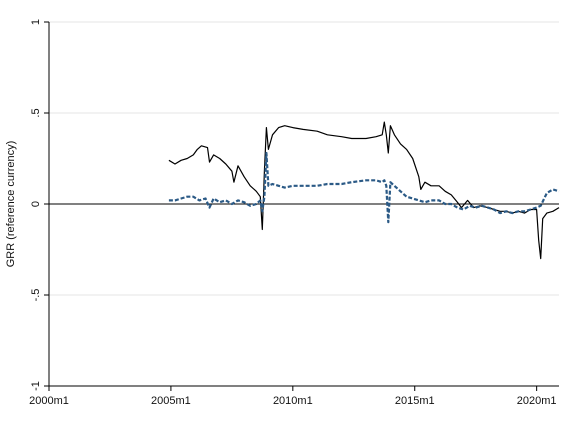 This screenshot has height=424, width=571. I want to click on series-line-dashed, so click(364, 187).